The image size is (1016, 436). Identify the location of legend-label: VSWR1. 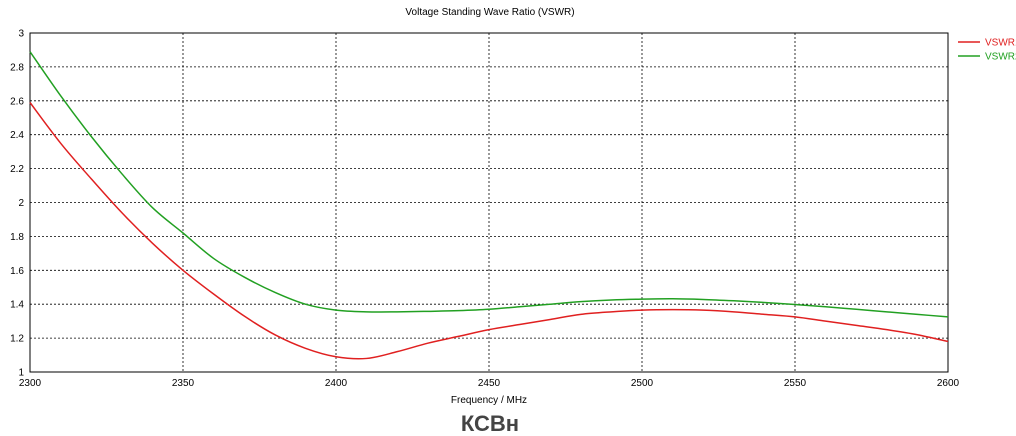
(1000, 43).